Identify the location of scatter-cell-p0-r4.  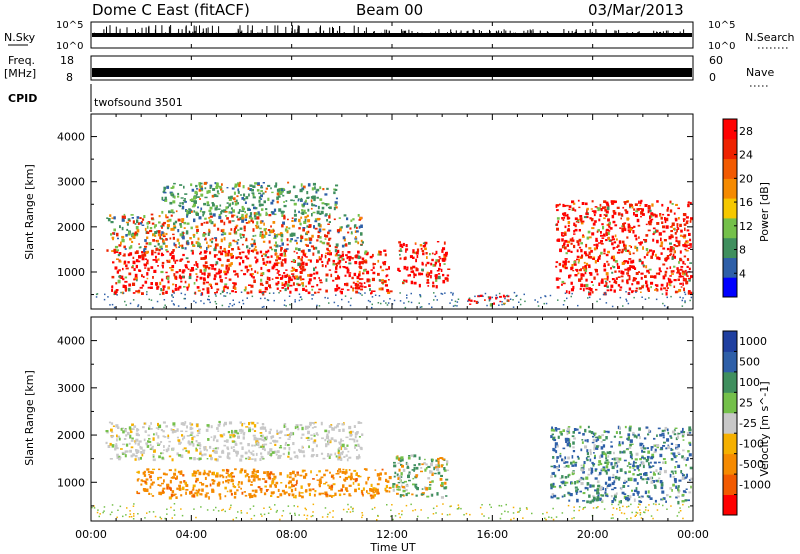
(481, 295).